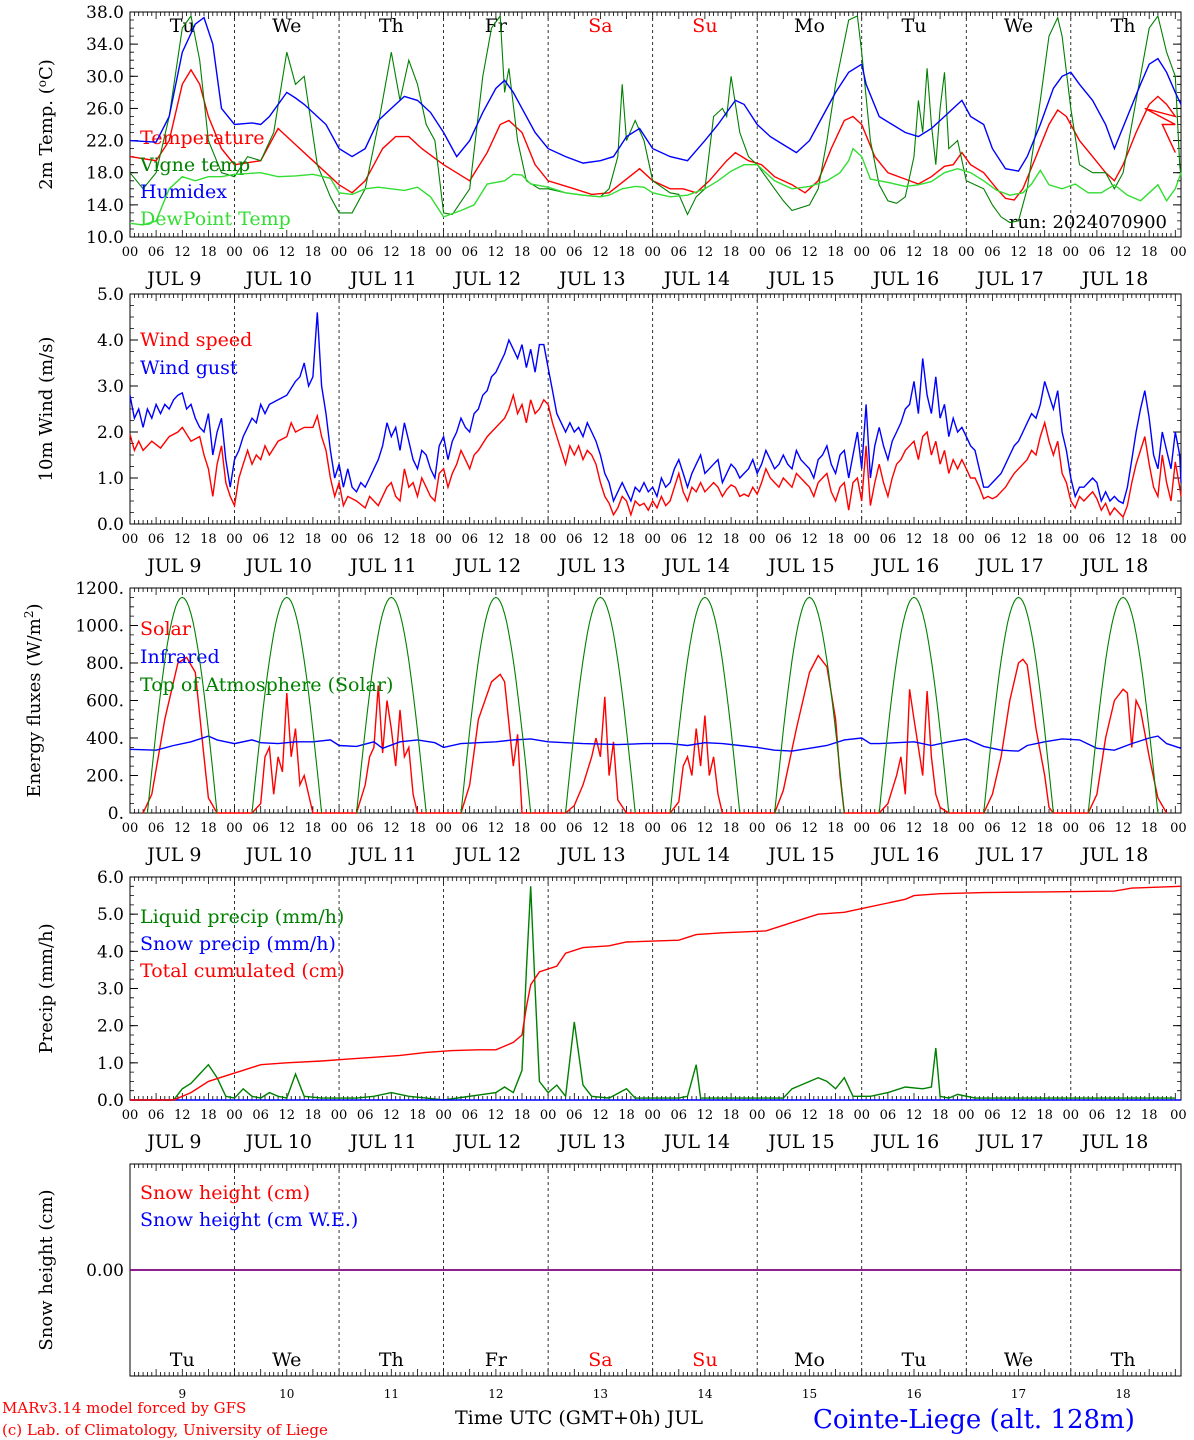 Image resolution: width=1194 pixels, height=1440 pixels. What do you see at coordinates (105, 664) in the screenshot?
I see `y-tick-label: 800.` at bounding box center [105, 664].